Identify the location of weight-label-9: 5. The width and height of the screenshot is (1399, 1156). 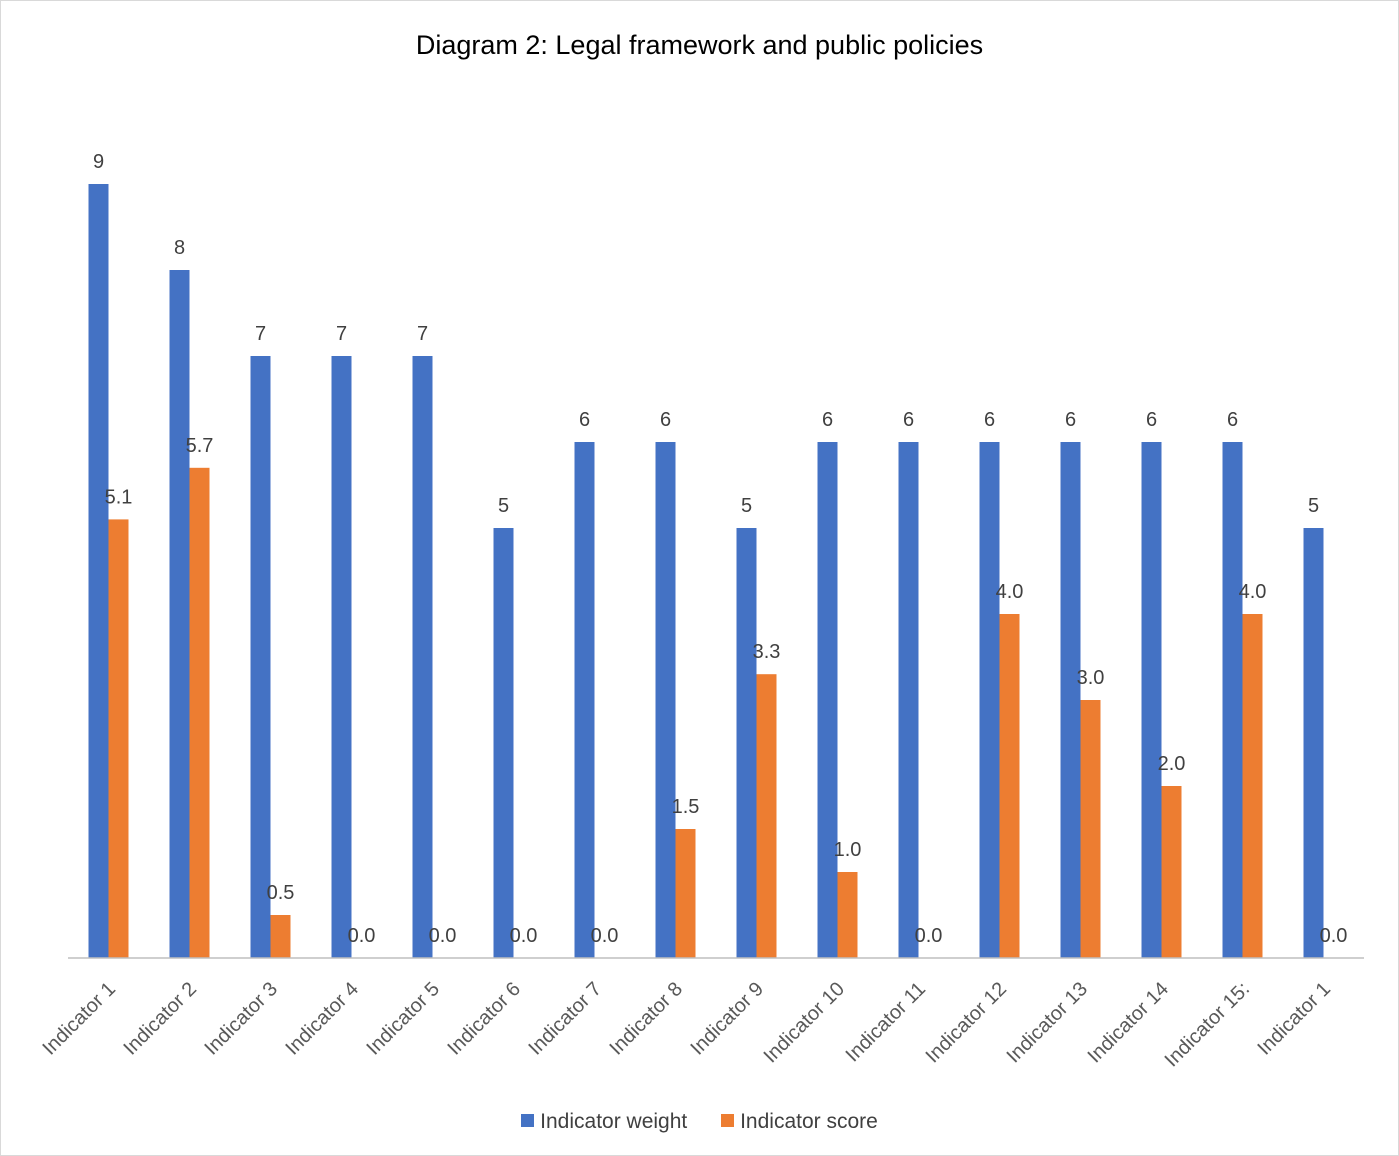
(746, 506).